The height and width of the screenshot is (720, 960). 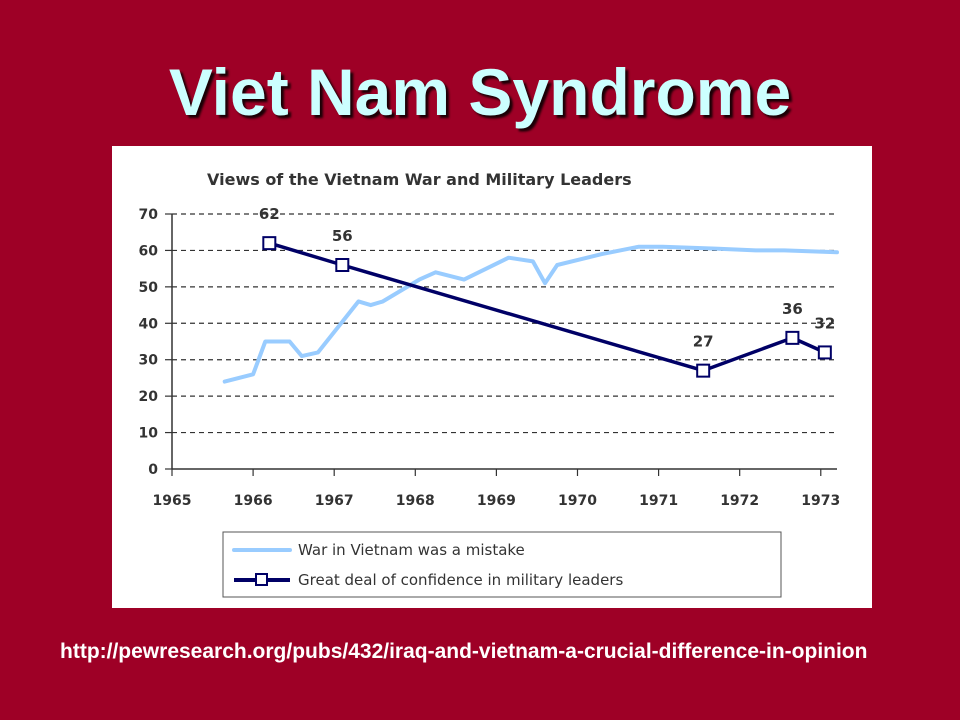 I want to click on y-tick-label-40: 40, so click(x=149, y=324).